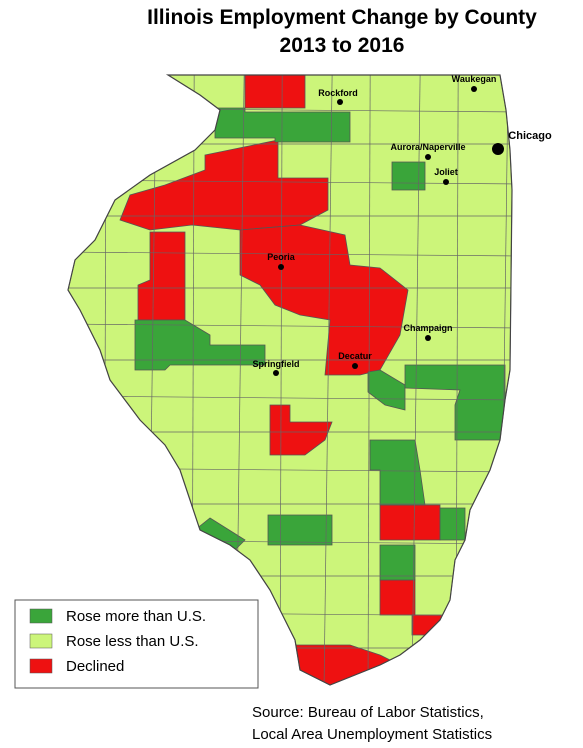 This screenshot has width=583, height=748. Describe the element at coordinates (446, 172) in the screenshot. I see `city-label: Joliet` at that location.